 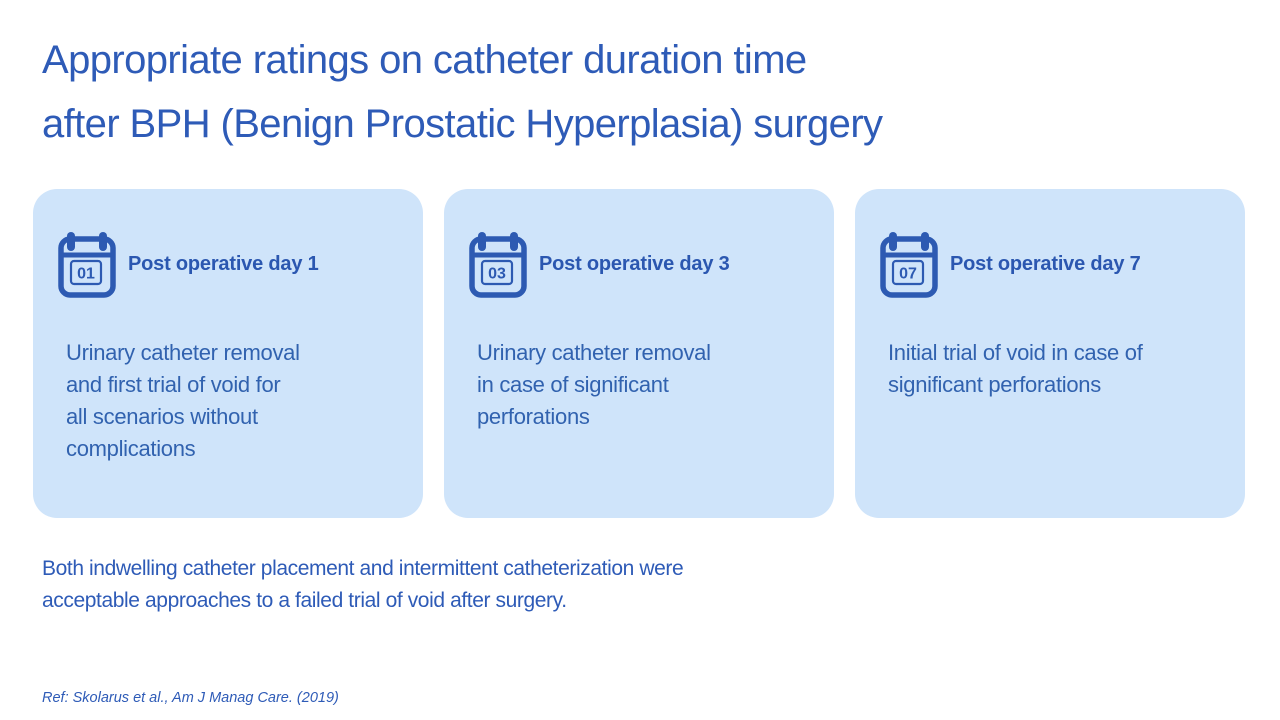 I want to click on calendar-day-number: 03, so click(x=497, y=274).